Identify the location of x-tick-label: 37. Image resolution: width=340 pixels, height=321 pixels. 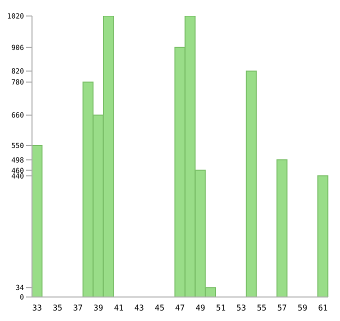
(78, 308).